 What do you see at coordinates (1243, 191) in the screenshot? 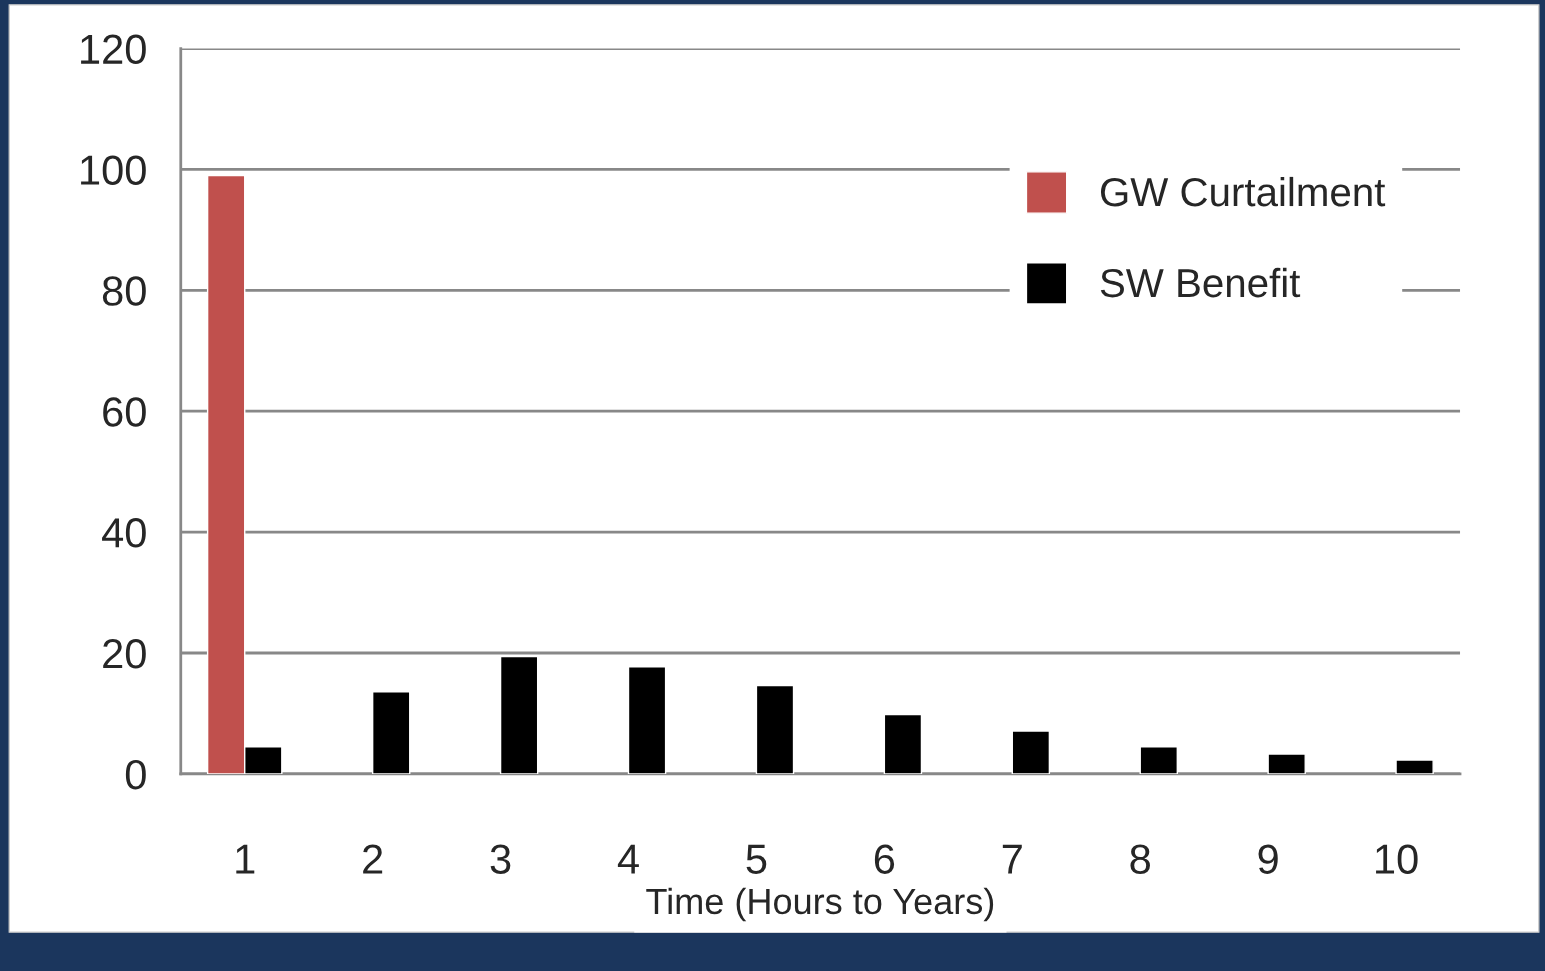
I see `legend-label: GW Curtailment` at bounding box center [1243, 191].